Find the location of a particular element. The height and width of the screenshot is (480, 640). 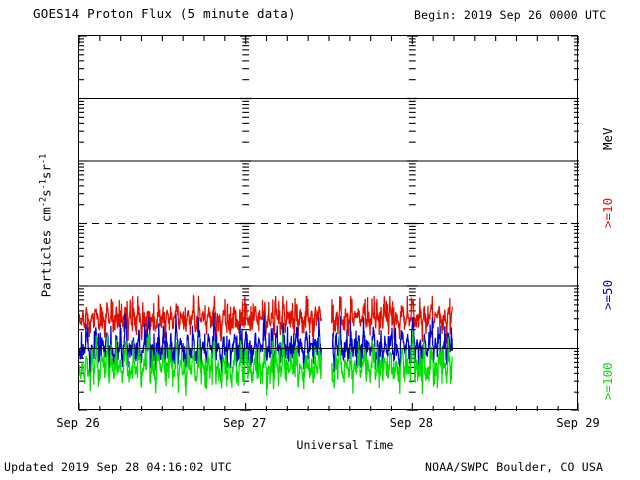

y-axis-title-base: Particles cm is located at coordinates (46, 252).